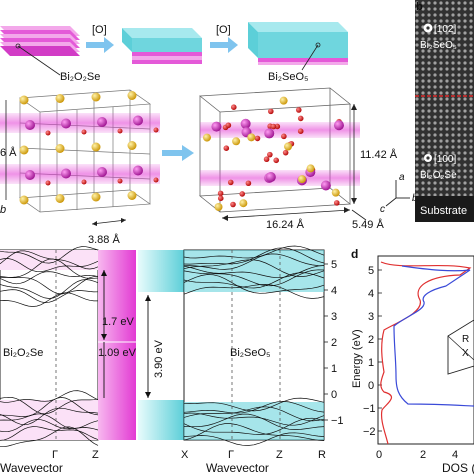  I want to click on panel-a-slabs: [O] [O] Bi₂O₂Se Bi₂SeO₅, so click(174, 52).